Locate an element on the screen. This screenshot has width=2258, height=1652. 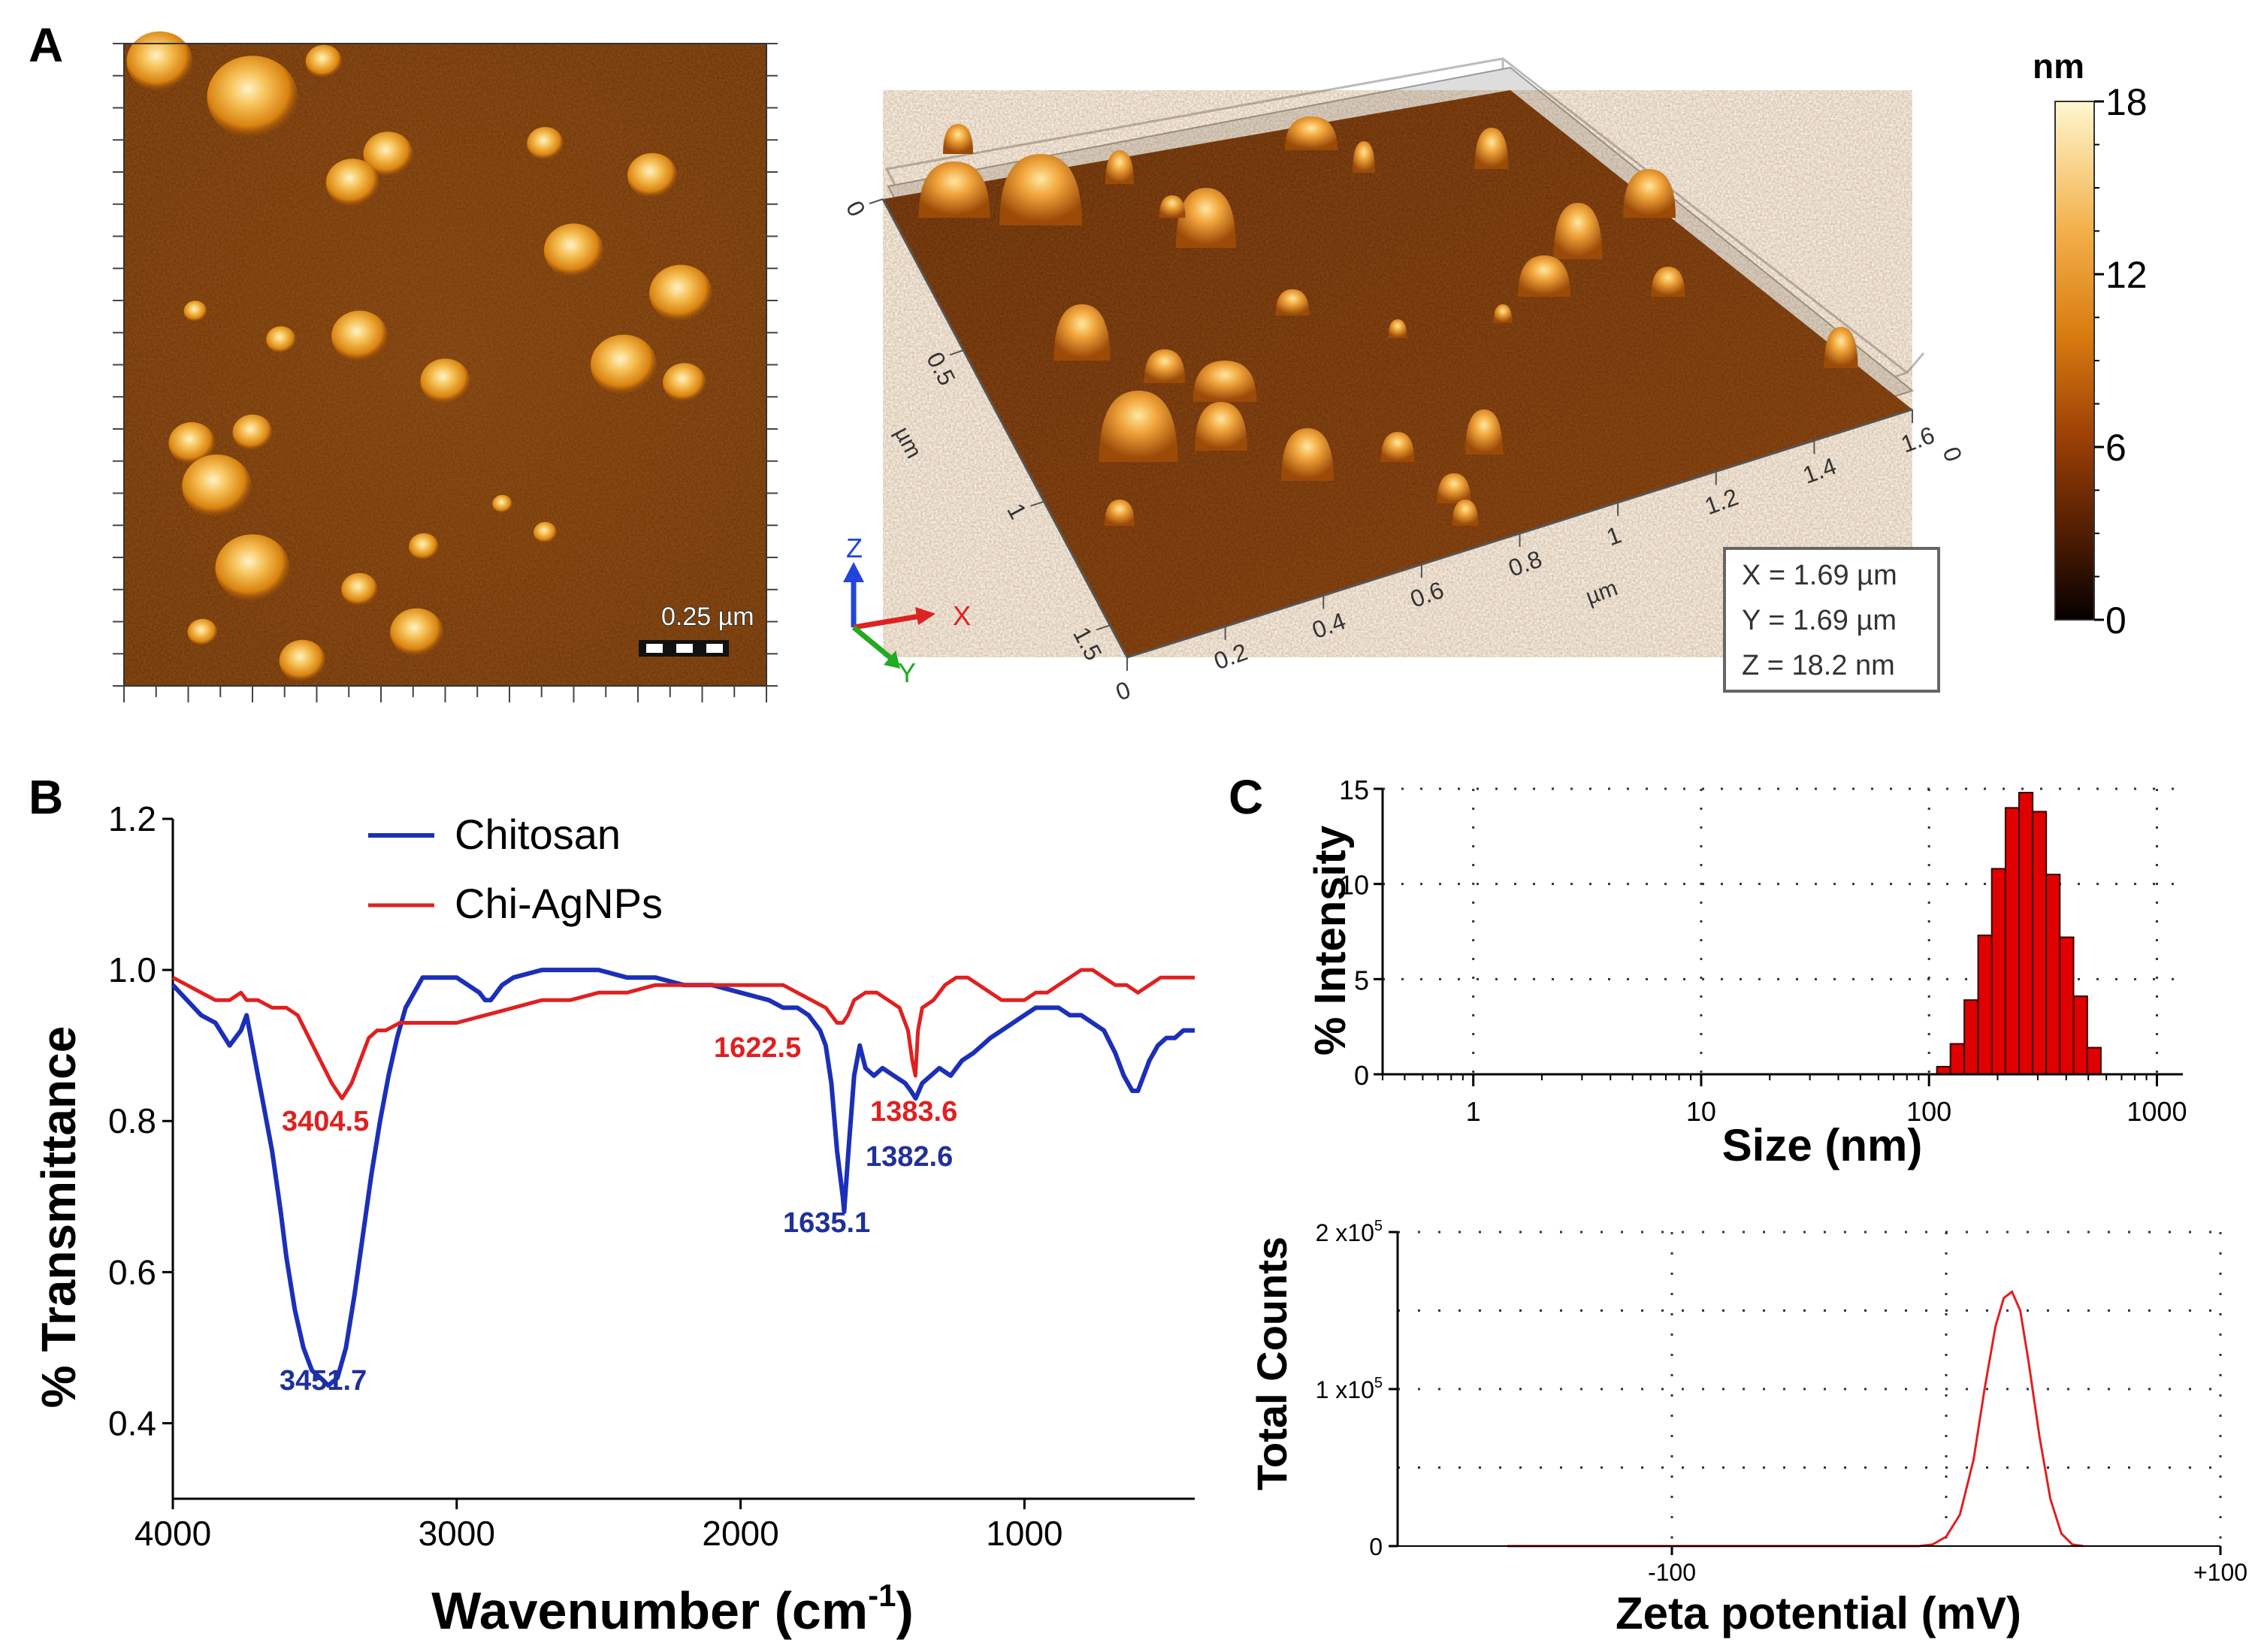
legend-label-chi-agnps: Chi-AgNPs is located at coordinates (559, 904).